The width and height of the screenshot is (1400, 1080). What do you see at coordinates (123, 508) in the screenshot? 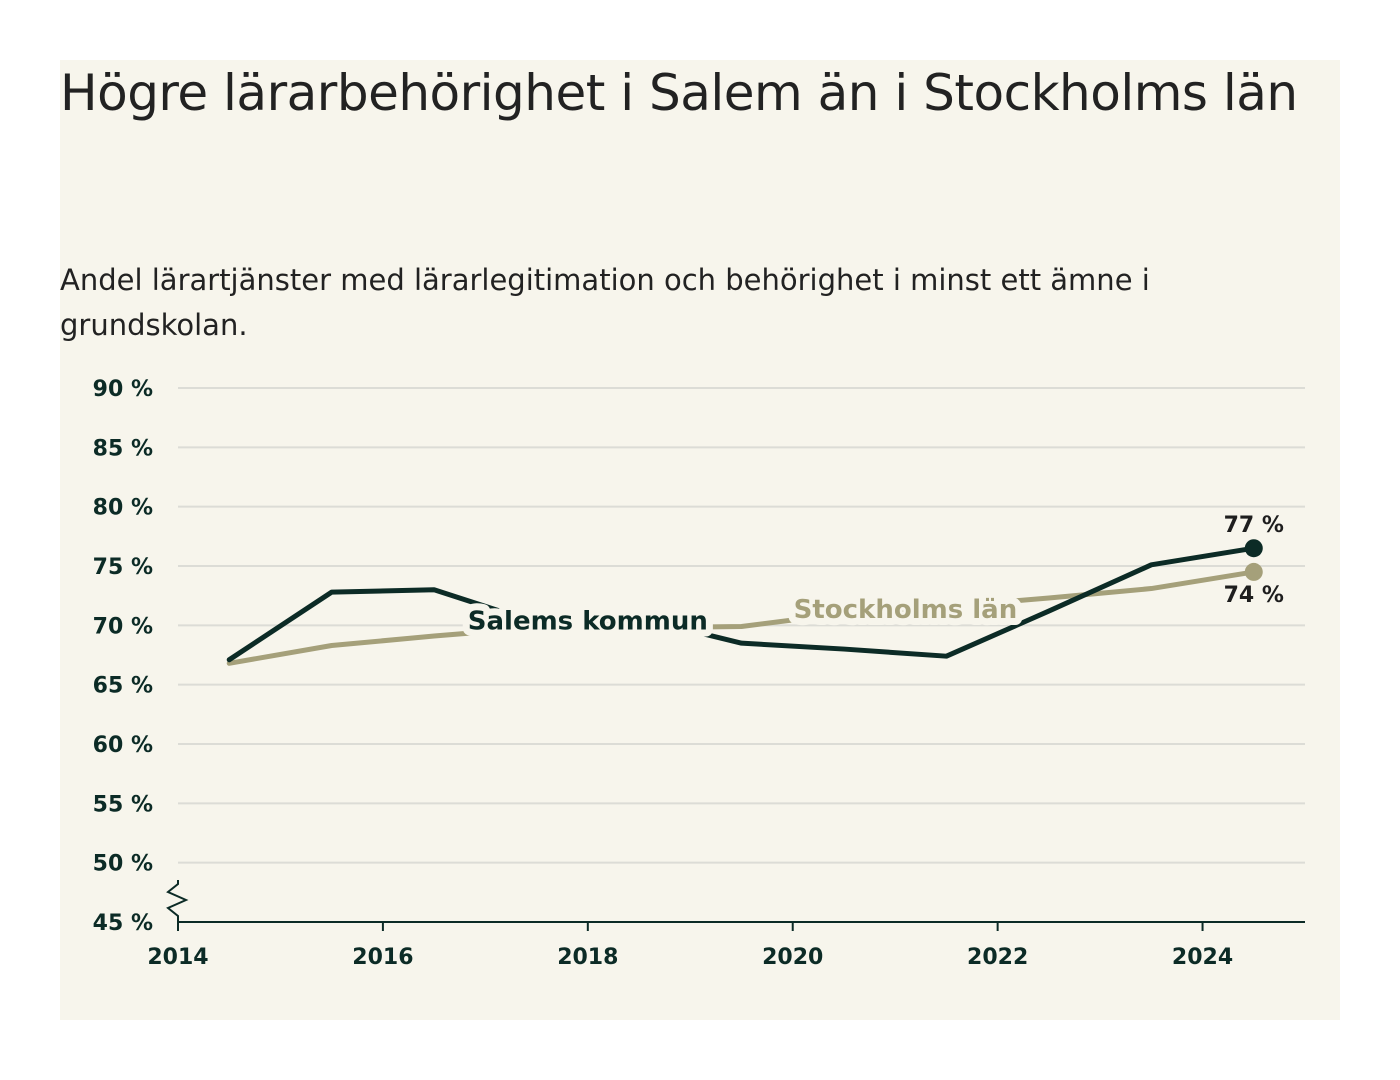
I see `y-tick-label: 80 %` at bounding box center [123, 508].